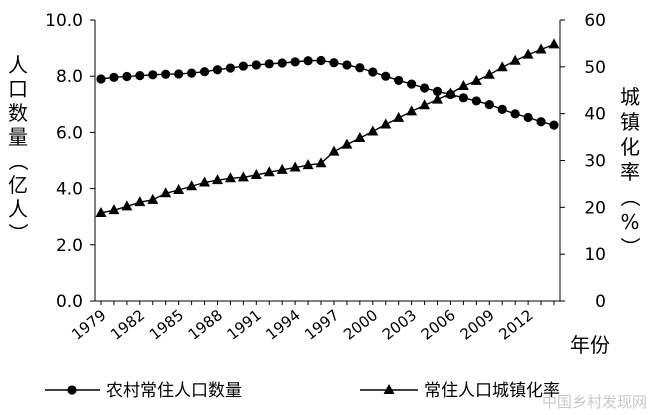  Describe the element at coordinates (389, 389) in the screenshot. I see `legend-marker-urban` at that location.